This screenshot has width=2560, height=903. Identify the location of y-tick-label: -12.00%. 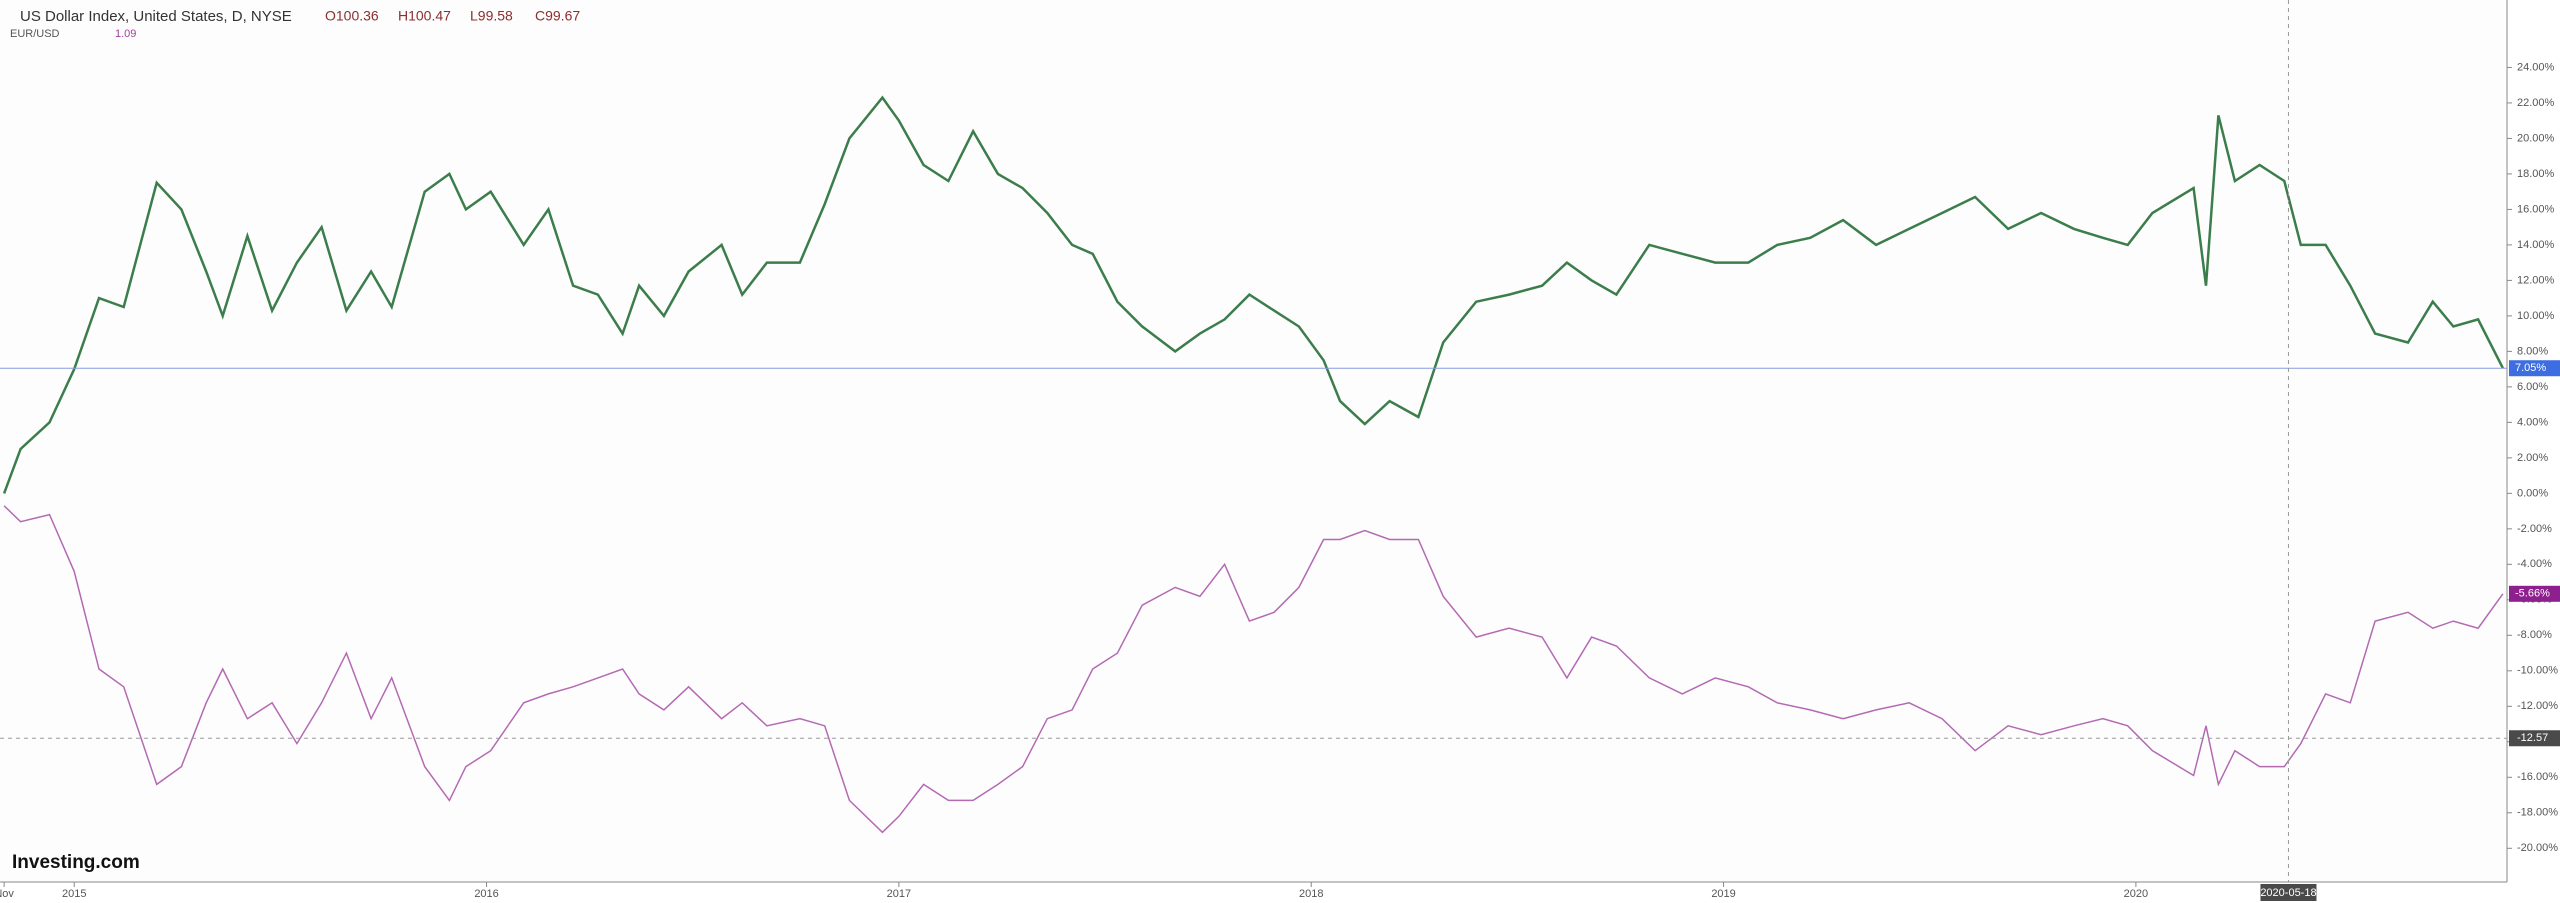
(2537, 706).